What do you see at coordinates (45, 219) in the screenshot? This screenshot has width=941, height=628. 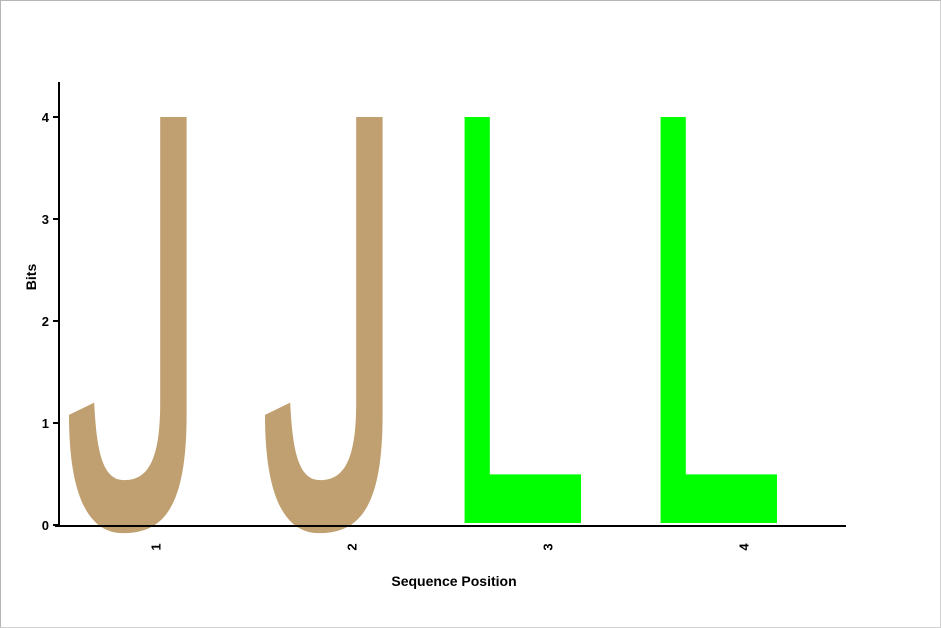 I see `y-tick-label-3: 3` at bounding box center [45, 219].